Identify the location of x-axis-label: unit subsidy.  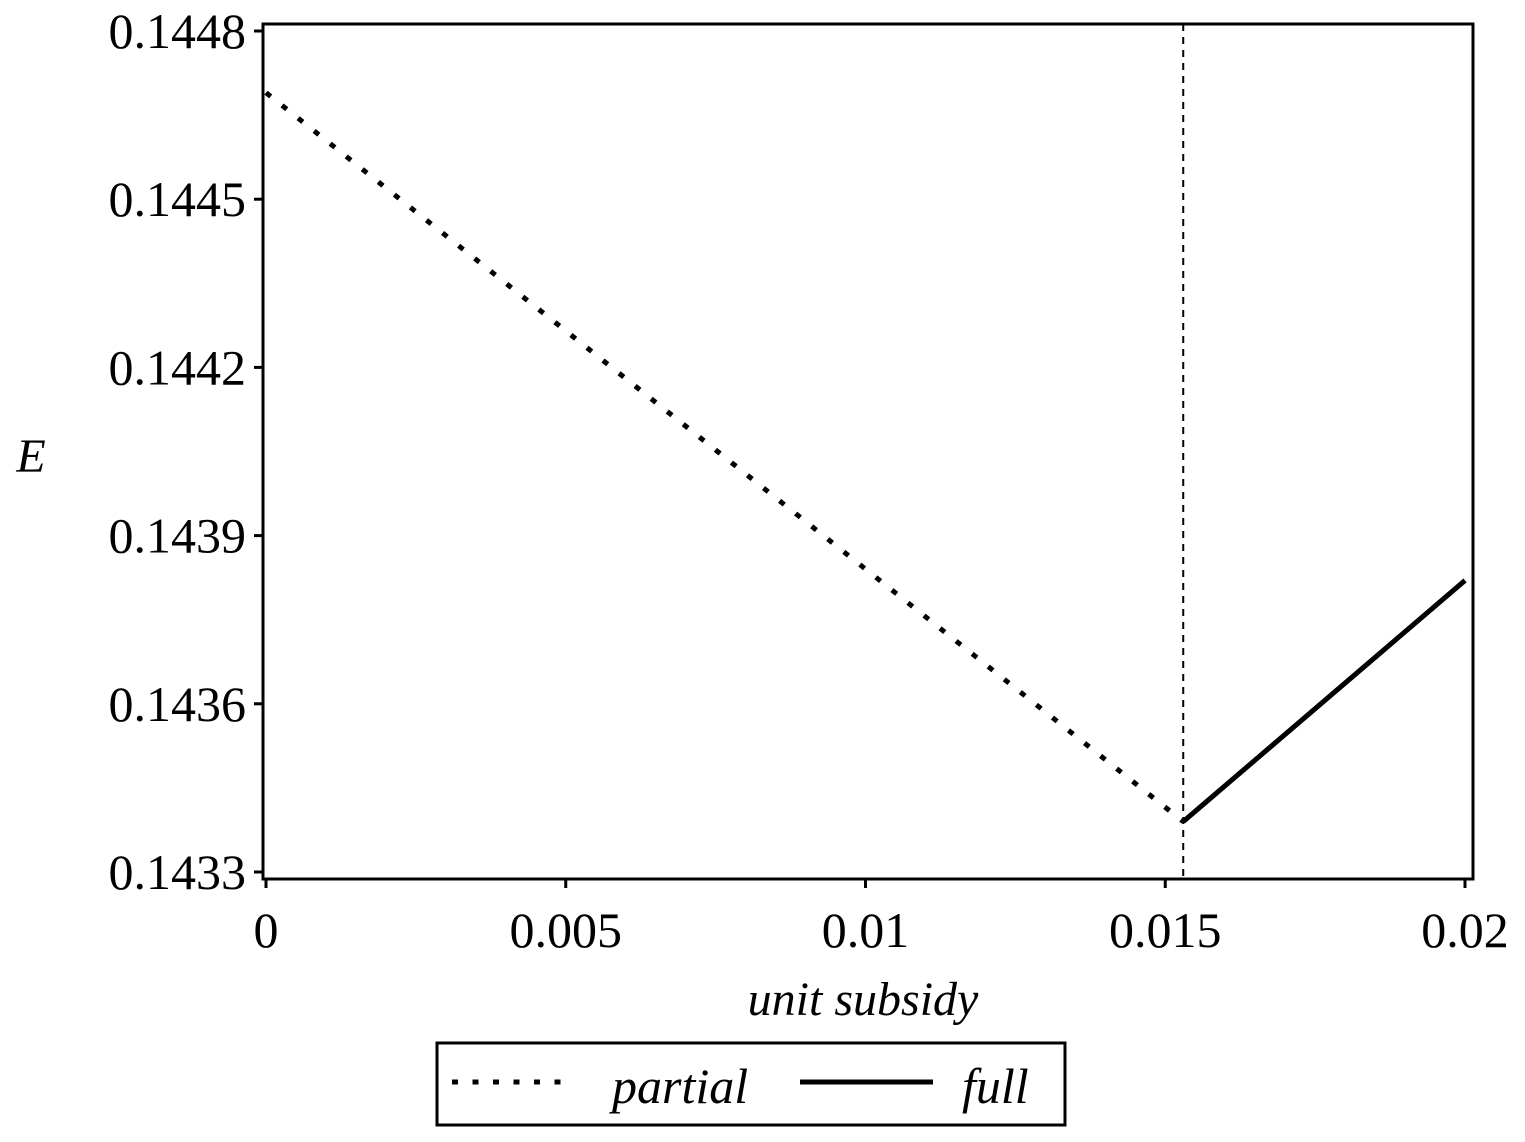
(863, 999).